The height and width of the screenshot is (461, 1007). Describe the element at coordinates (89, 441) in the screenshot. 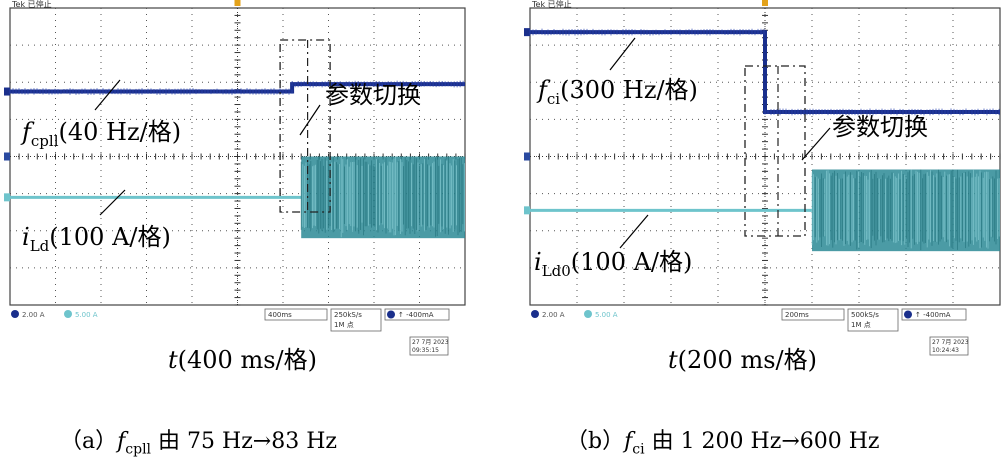

I see `caption-prefix-a: （a）` at that location.